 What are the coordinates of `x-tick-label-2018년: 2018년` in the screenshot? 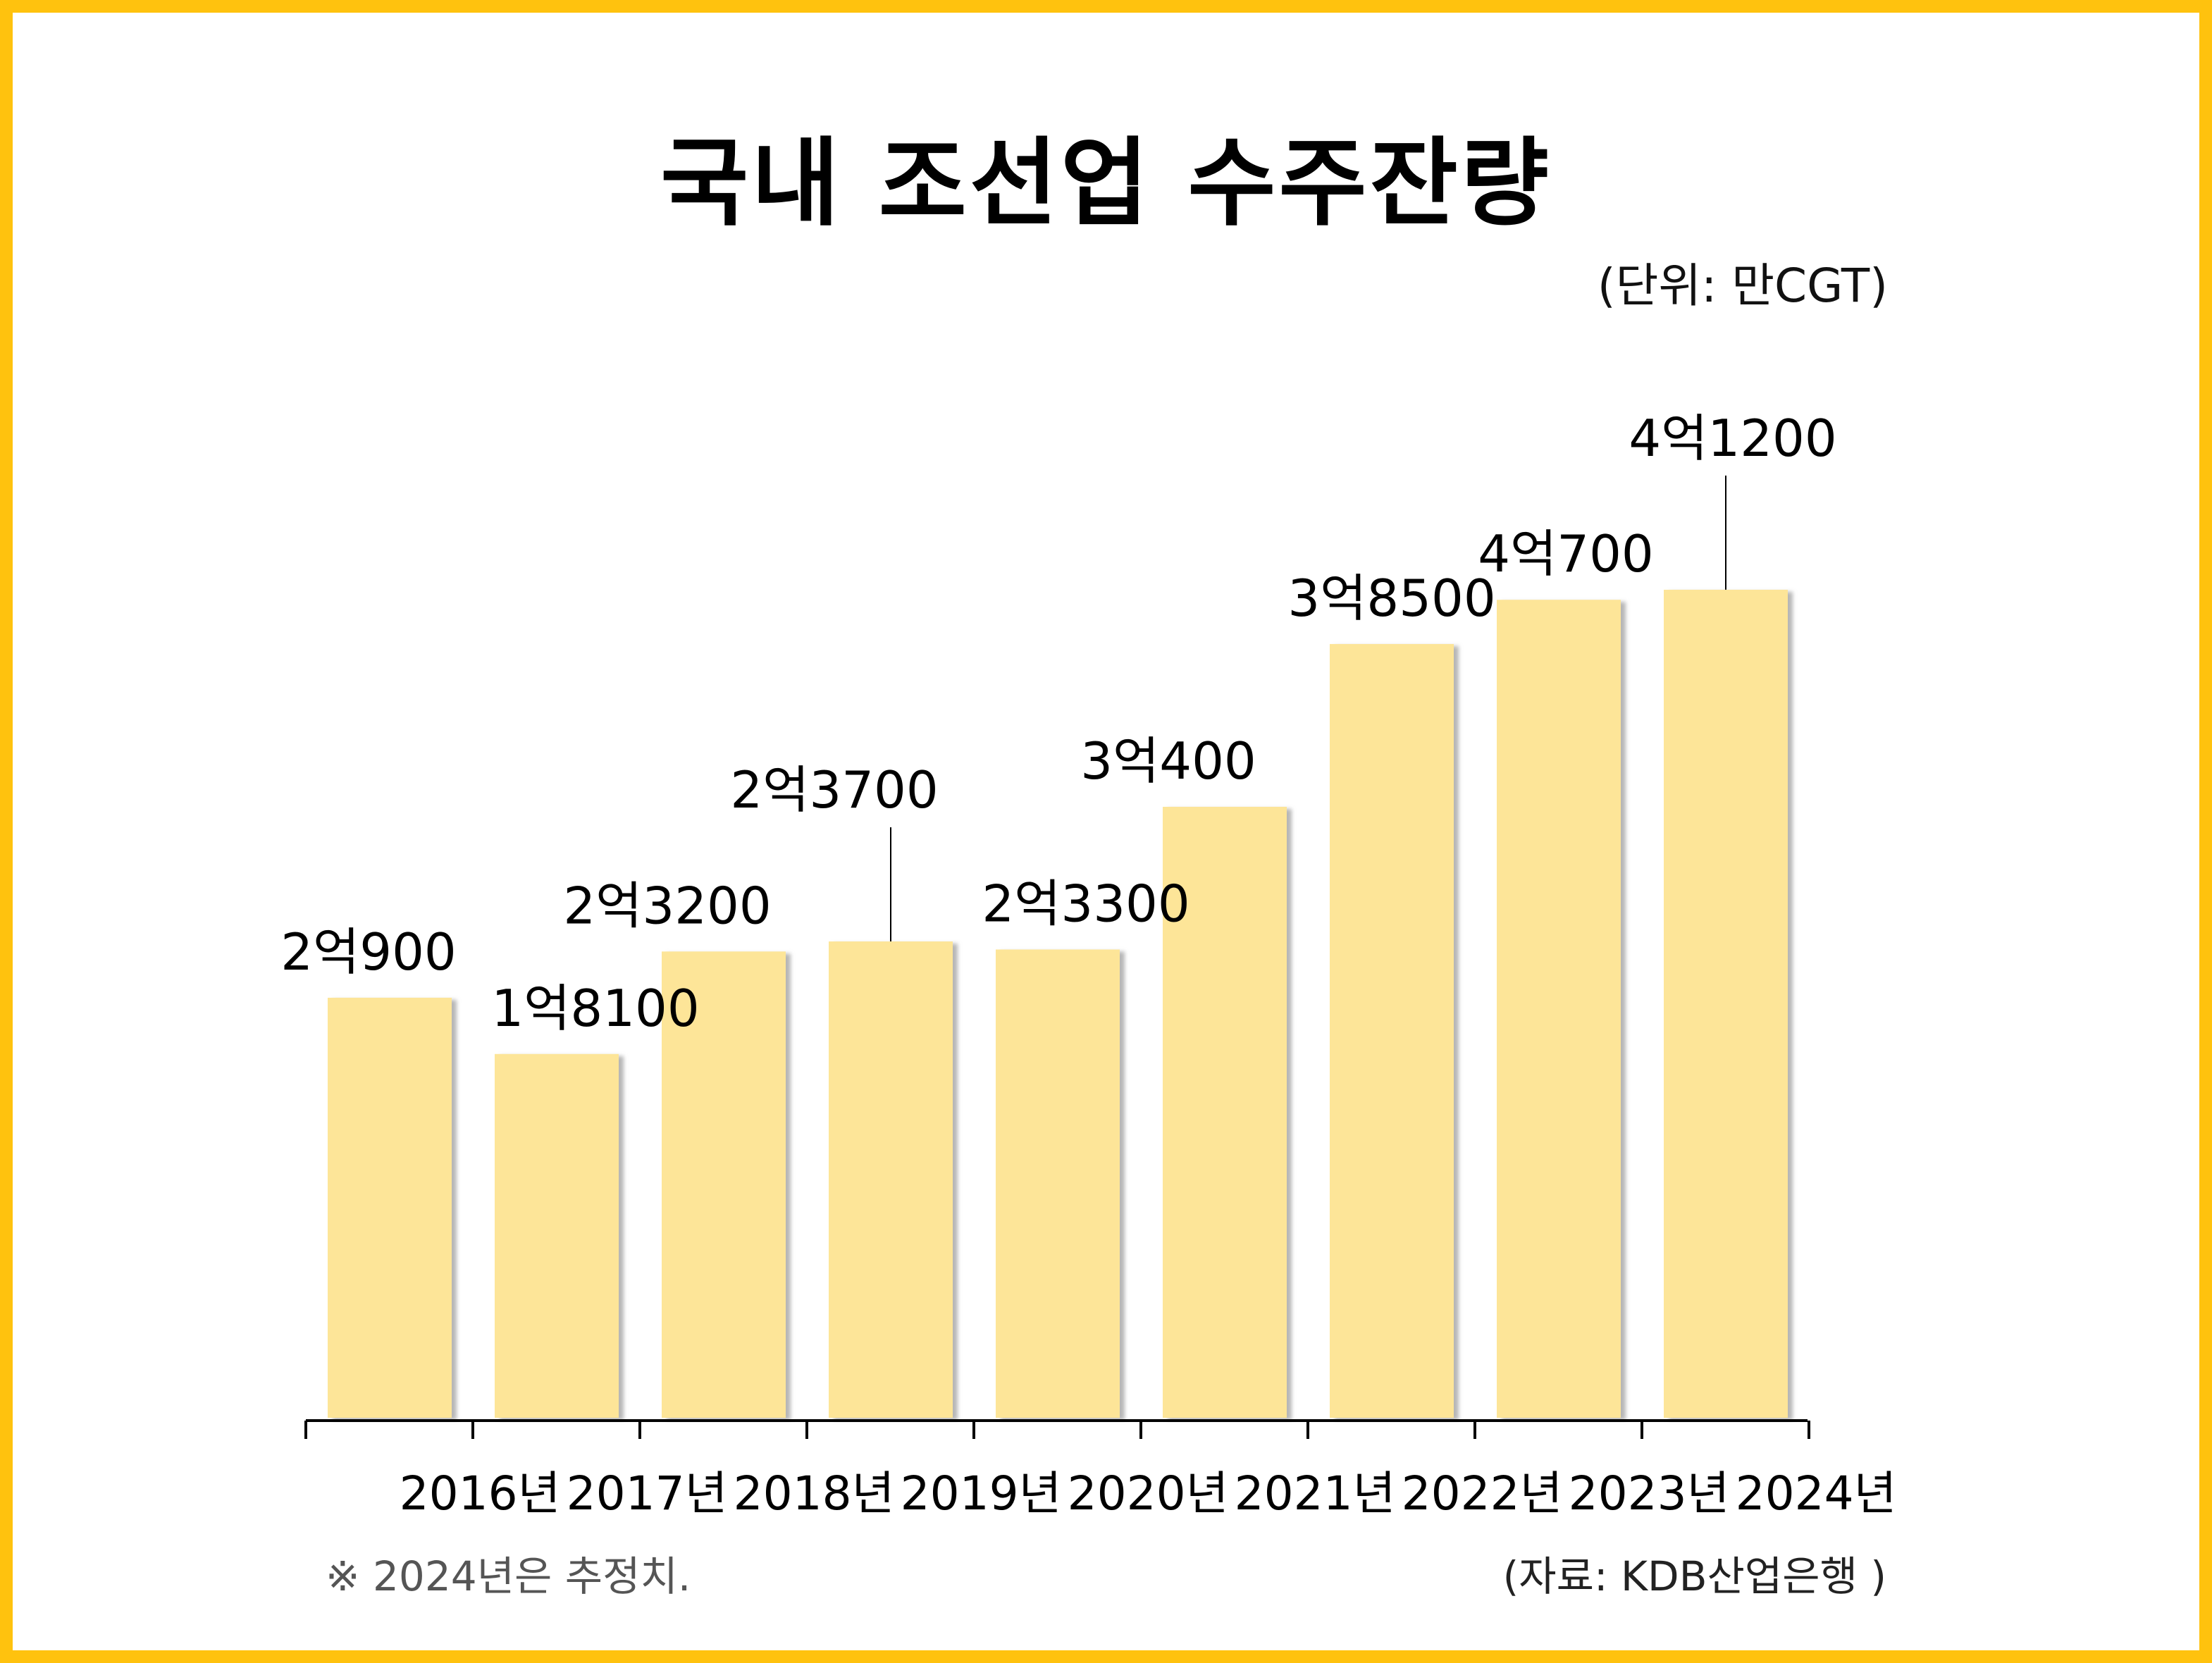 It's located at (814, 1493).